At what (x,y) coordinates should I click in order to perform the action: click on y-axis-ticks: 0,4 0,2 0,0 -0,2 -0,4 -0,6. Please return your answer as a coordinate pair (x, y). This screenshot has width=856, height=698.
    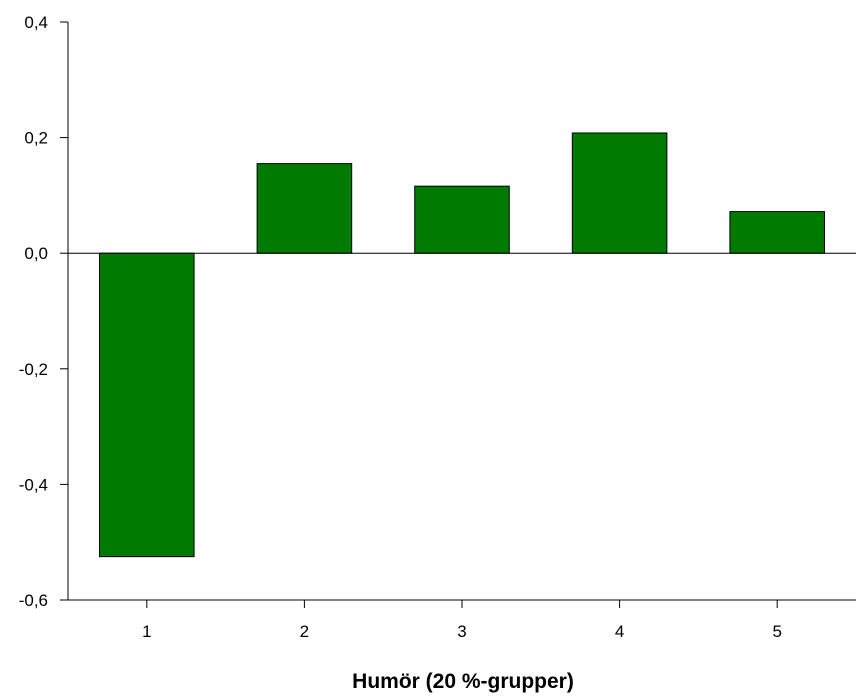
    Looking at the image, I should click on (43, 311).